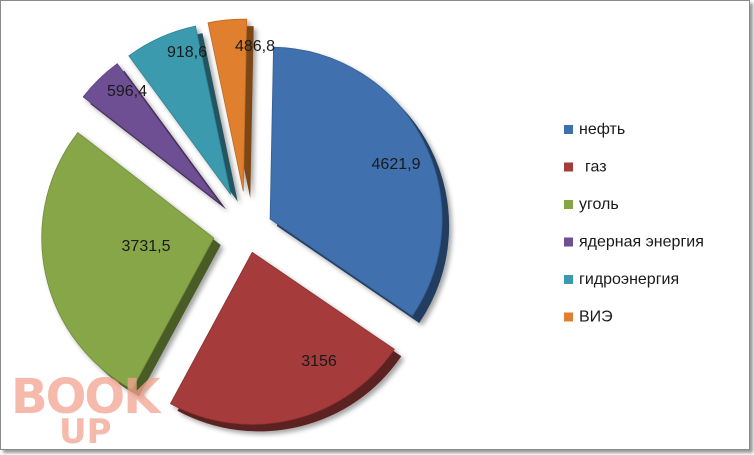 This screenshot has width=754, height=455. I want to click on legend-label-2: газ, so click(596, 167).